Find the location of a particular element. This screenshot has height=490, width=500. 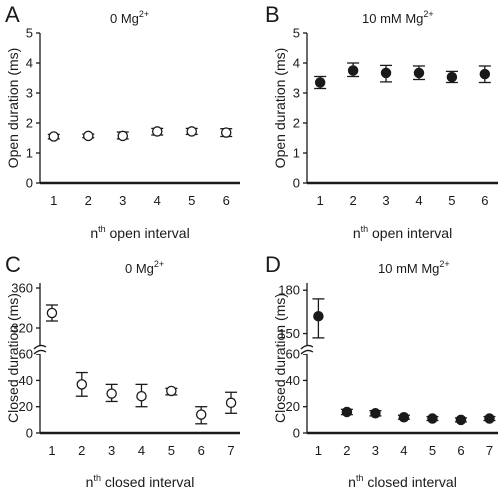

x-axis-label: nth closed interval is located at coordinates (402, 481).